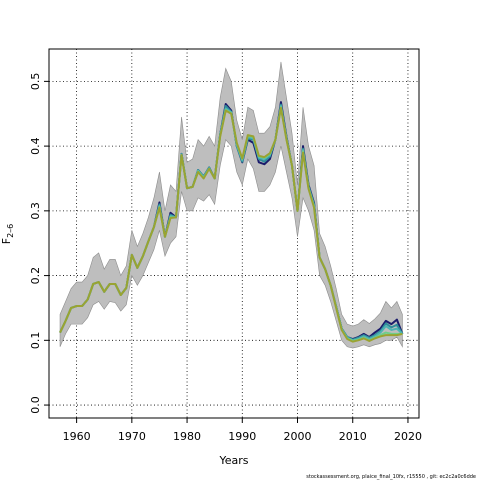 This screenshot has height=480, width=480. I want to click on y-tick-label-4: 0.4, so click(35, 146).